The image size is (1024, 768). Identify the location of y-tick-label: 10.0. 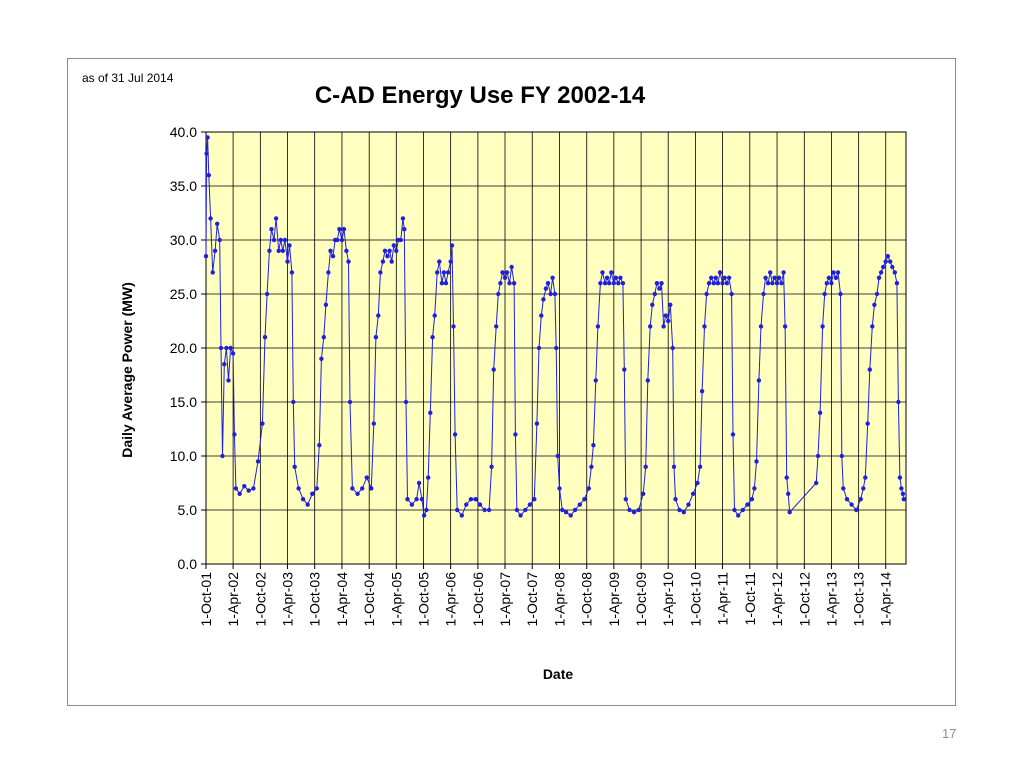
(183, 456).